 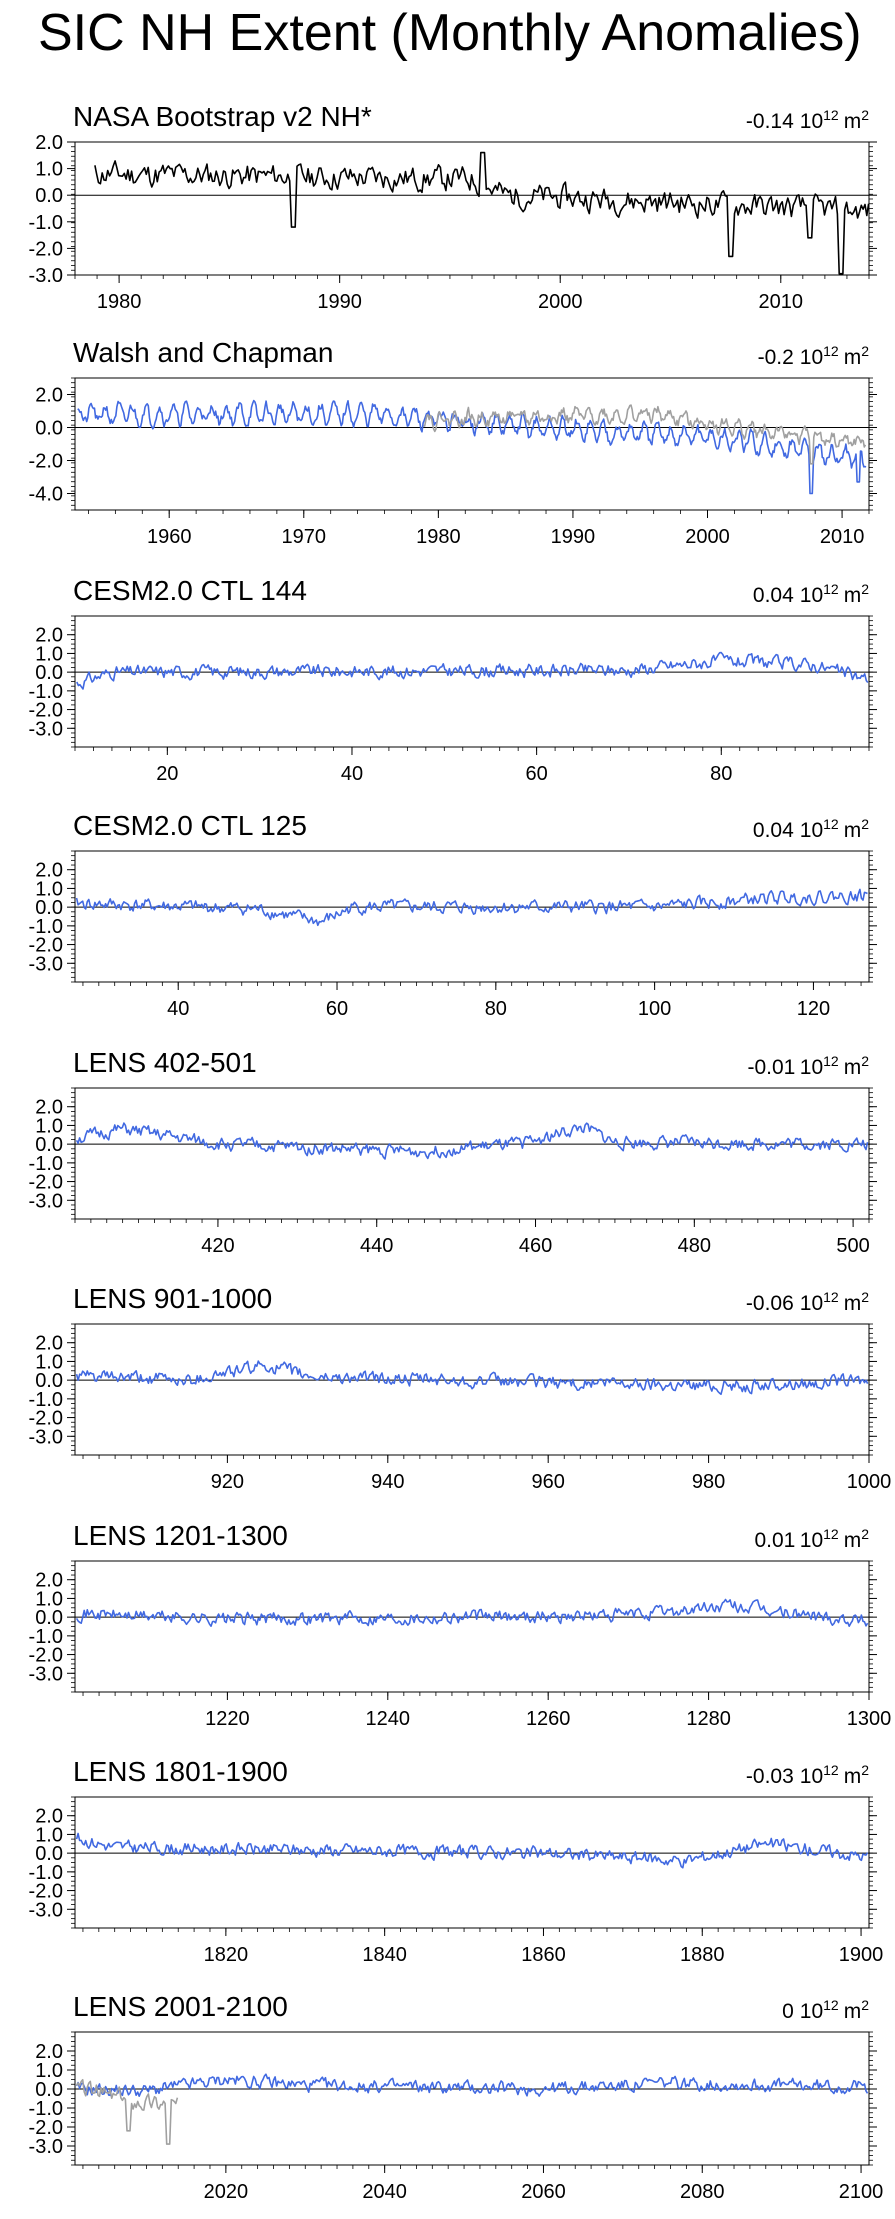 I want to click on xtick-label: 80, so click(x=496, y=1009).